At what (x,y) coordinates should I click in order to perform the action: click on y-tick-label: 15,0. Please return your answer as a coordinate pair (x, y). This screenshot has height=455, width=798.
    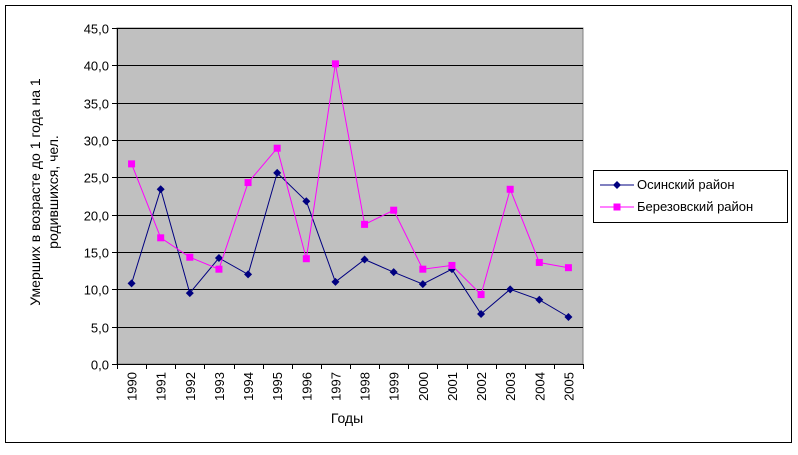
    Looking at the image, I should click on (96, 253).